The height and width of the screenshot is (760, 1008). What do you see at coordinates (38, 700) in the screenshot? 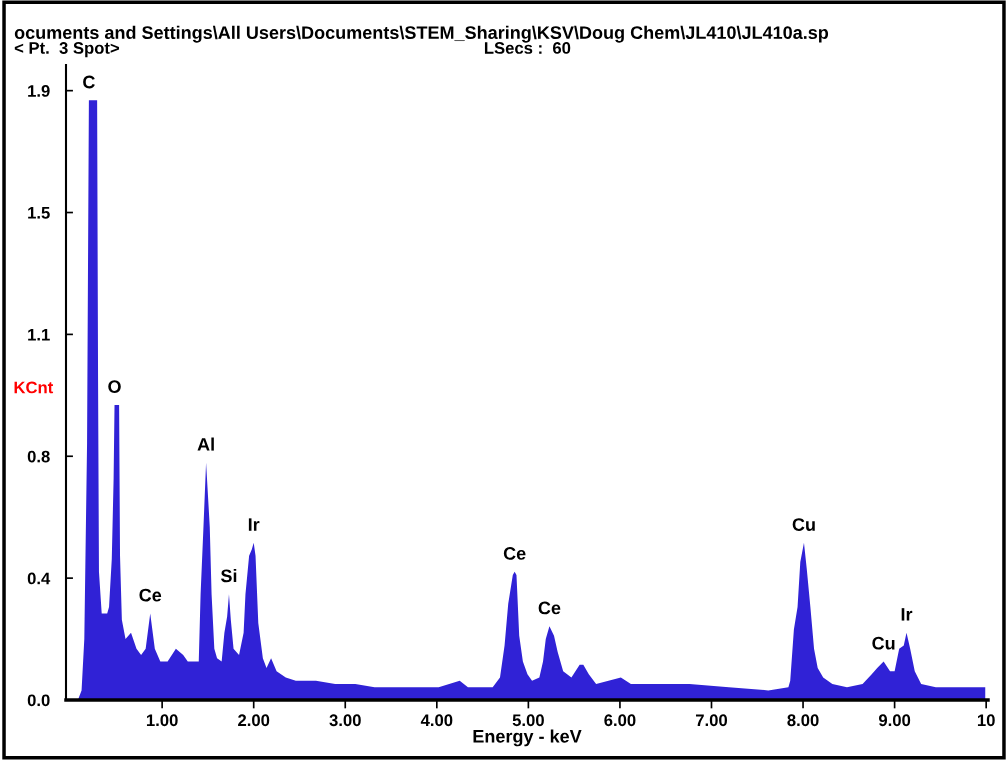
I see `y-tick-label: 0.0` at bounding box center [38, 700].